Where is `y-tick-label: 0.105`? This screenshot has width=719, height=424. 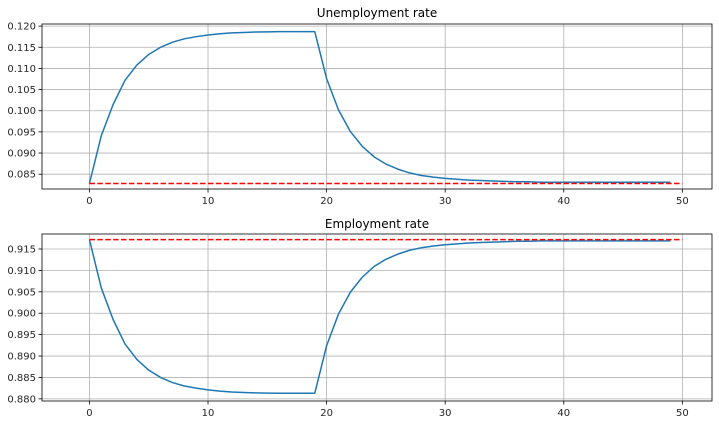 y-tick-label: 0.105 is located at coordinates (21, 90).